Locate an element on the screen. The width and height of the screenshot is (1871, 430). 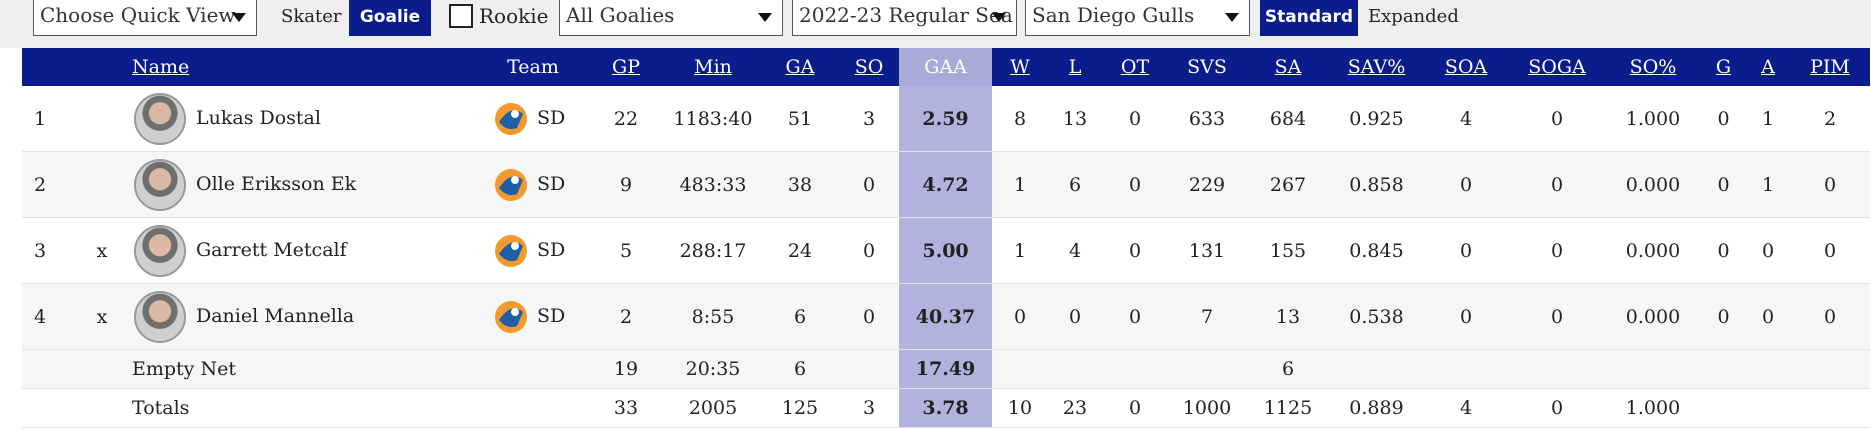
column-header: SA is located at coordinates (1288, 67).